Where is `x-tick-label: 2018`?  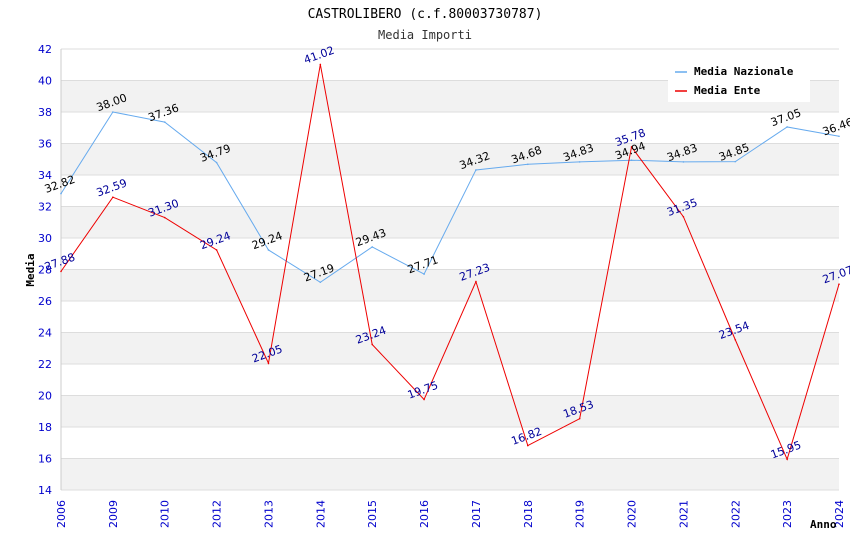 x-tick-label: 2018 is located at coordinates (528, 514).